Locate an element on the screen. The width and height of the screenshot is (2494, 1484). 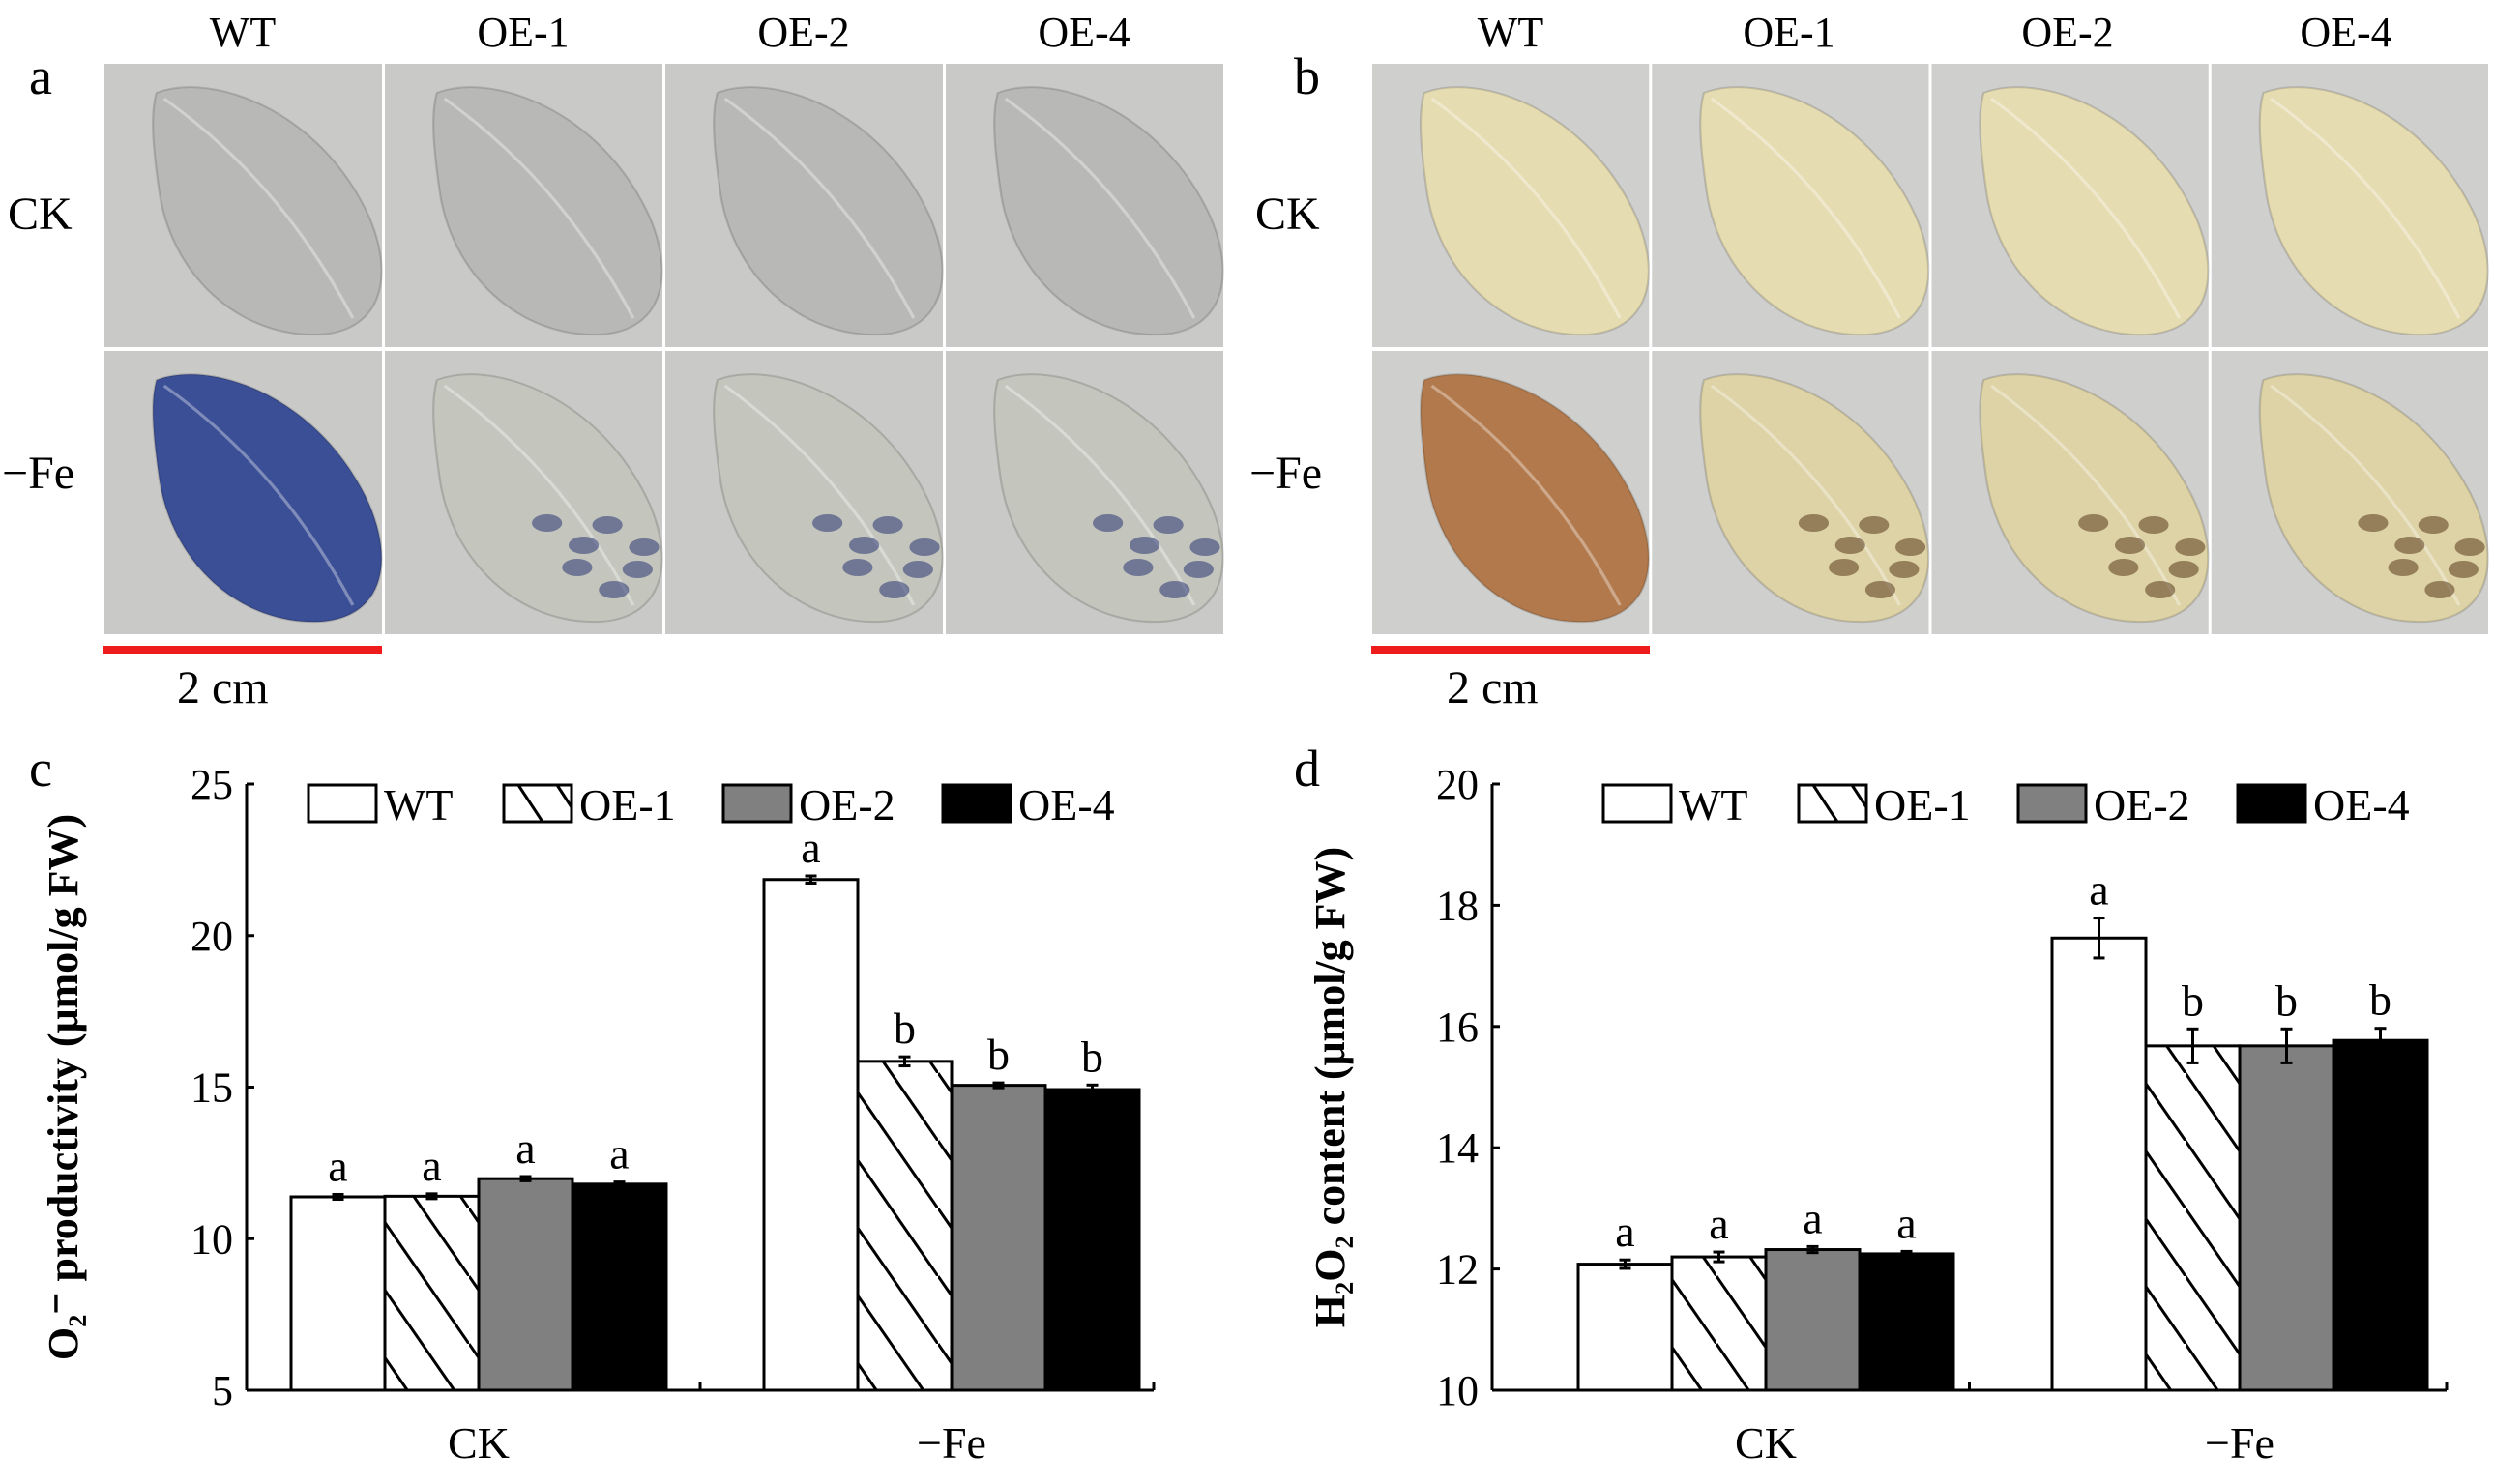
scale-bar-label: 2 cm is located at coordinates (223, 687).